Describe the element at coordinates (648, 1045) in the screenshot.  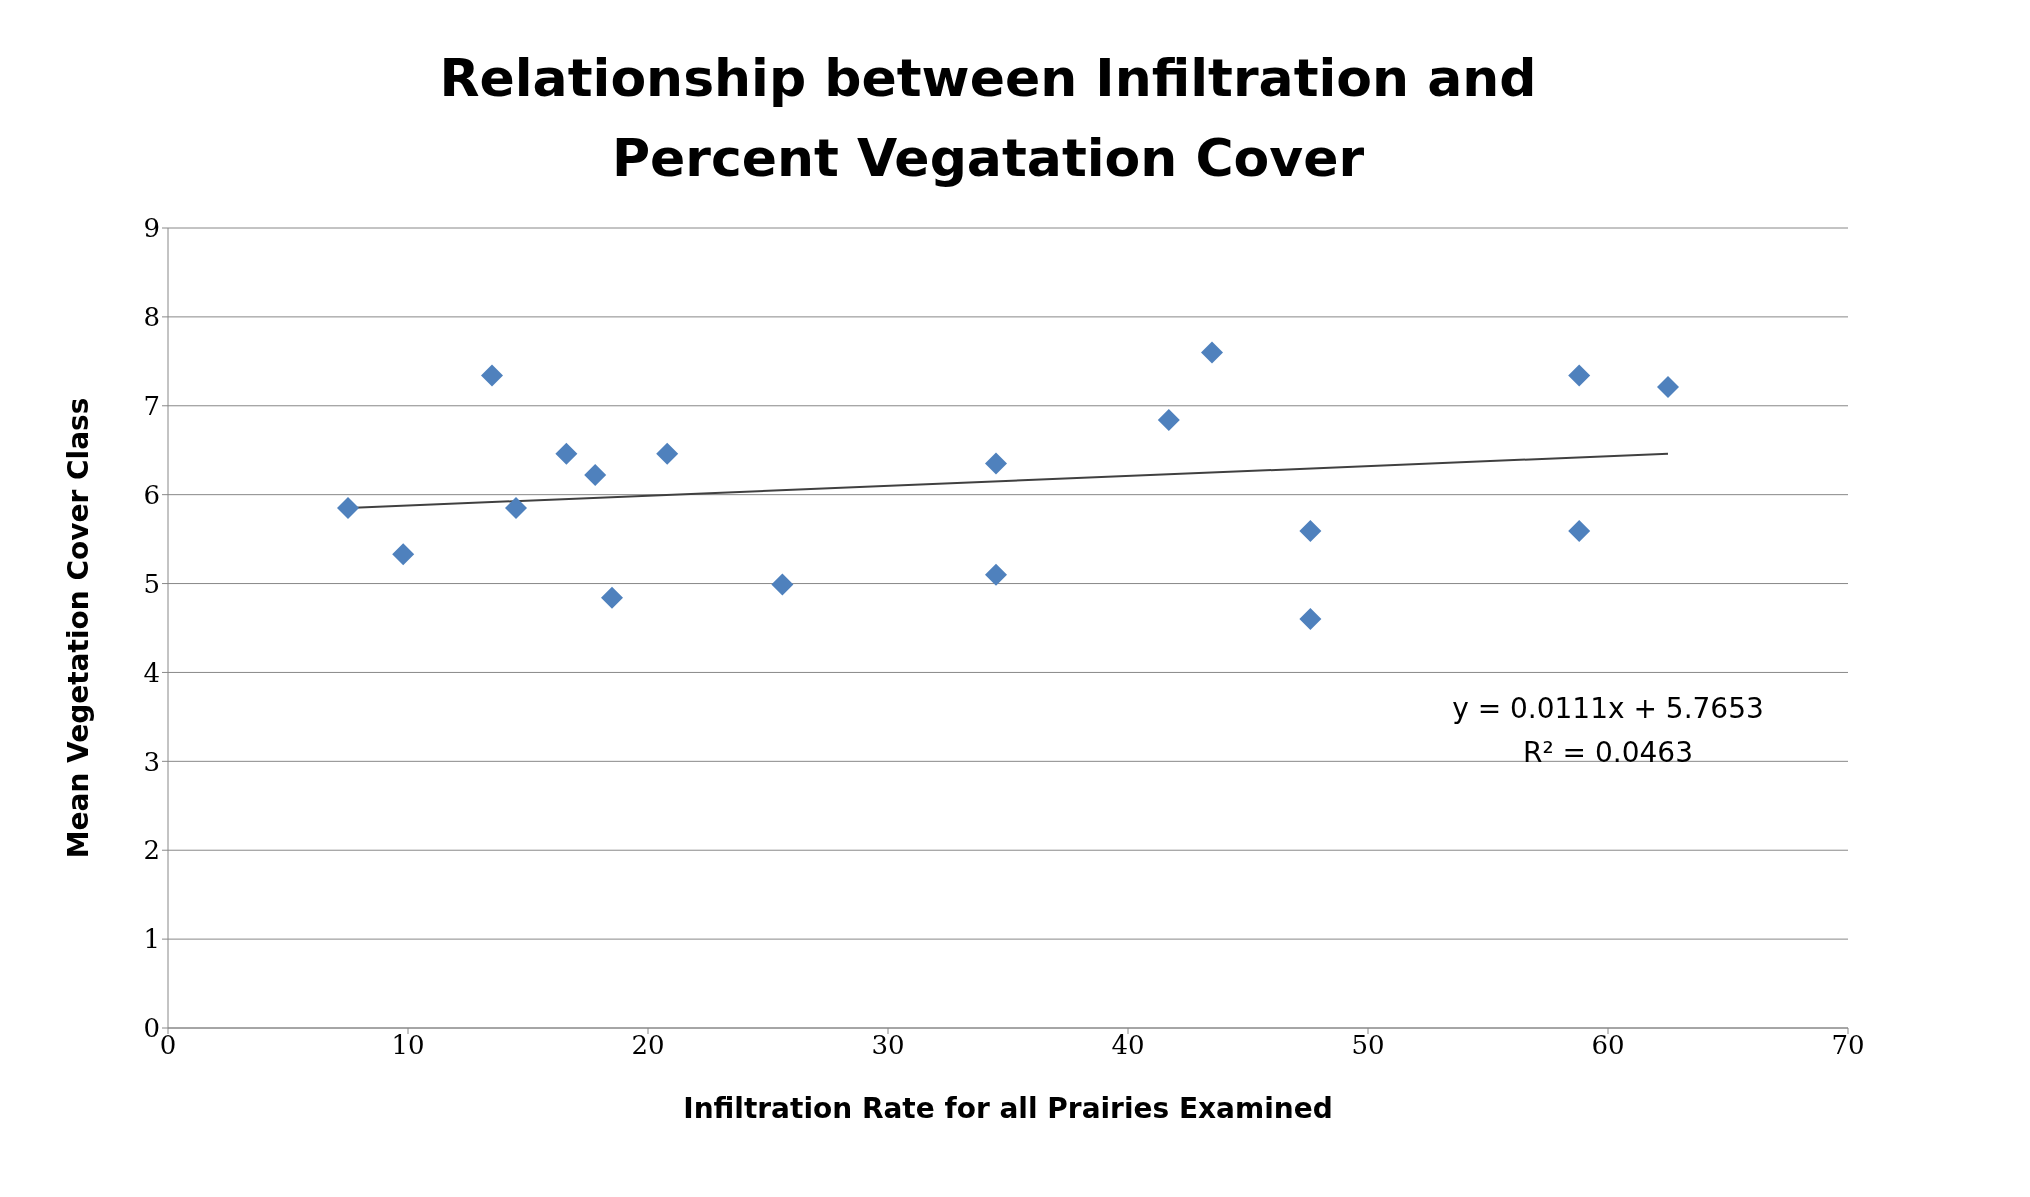
I see `x-tick-label: 20` at that location.